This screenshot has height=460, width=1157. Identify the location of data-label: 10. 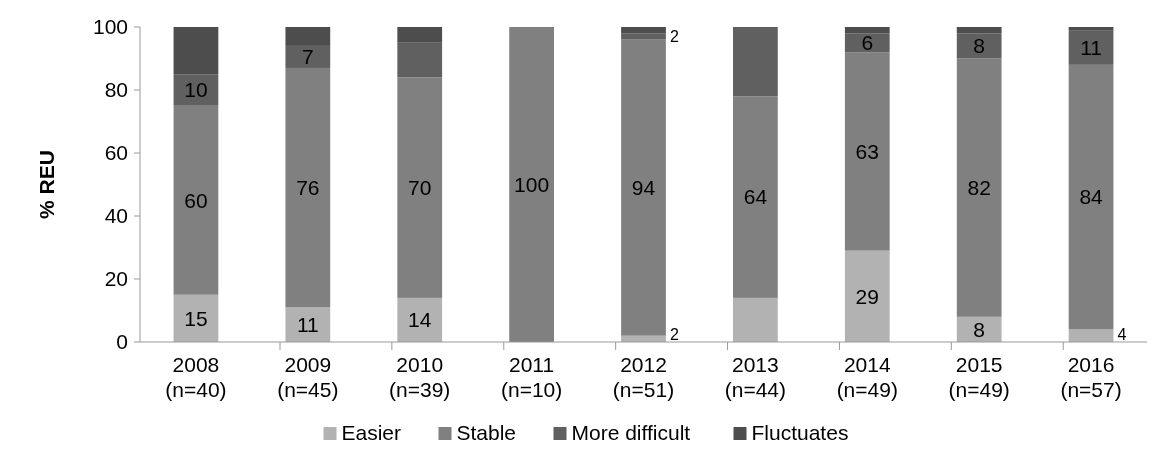
(196, 90).